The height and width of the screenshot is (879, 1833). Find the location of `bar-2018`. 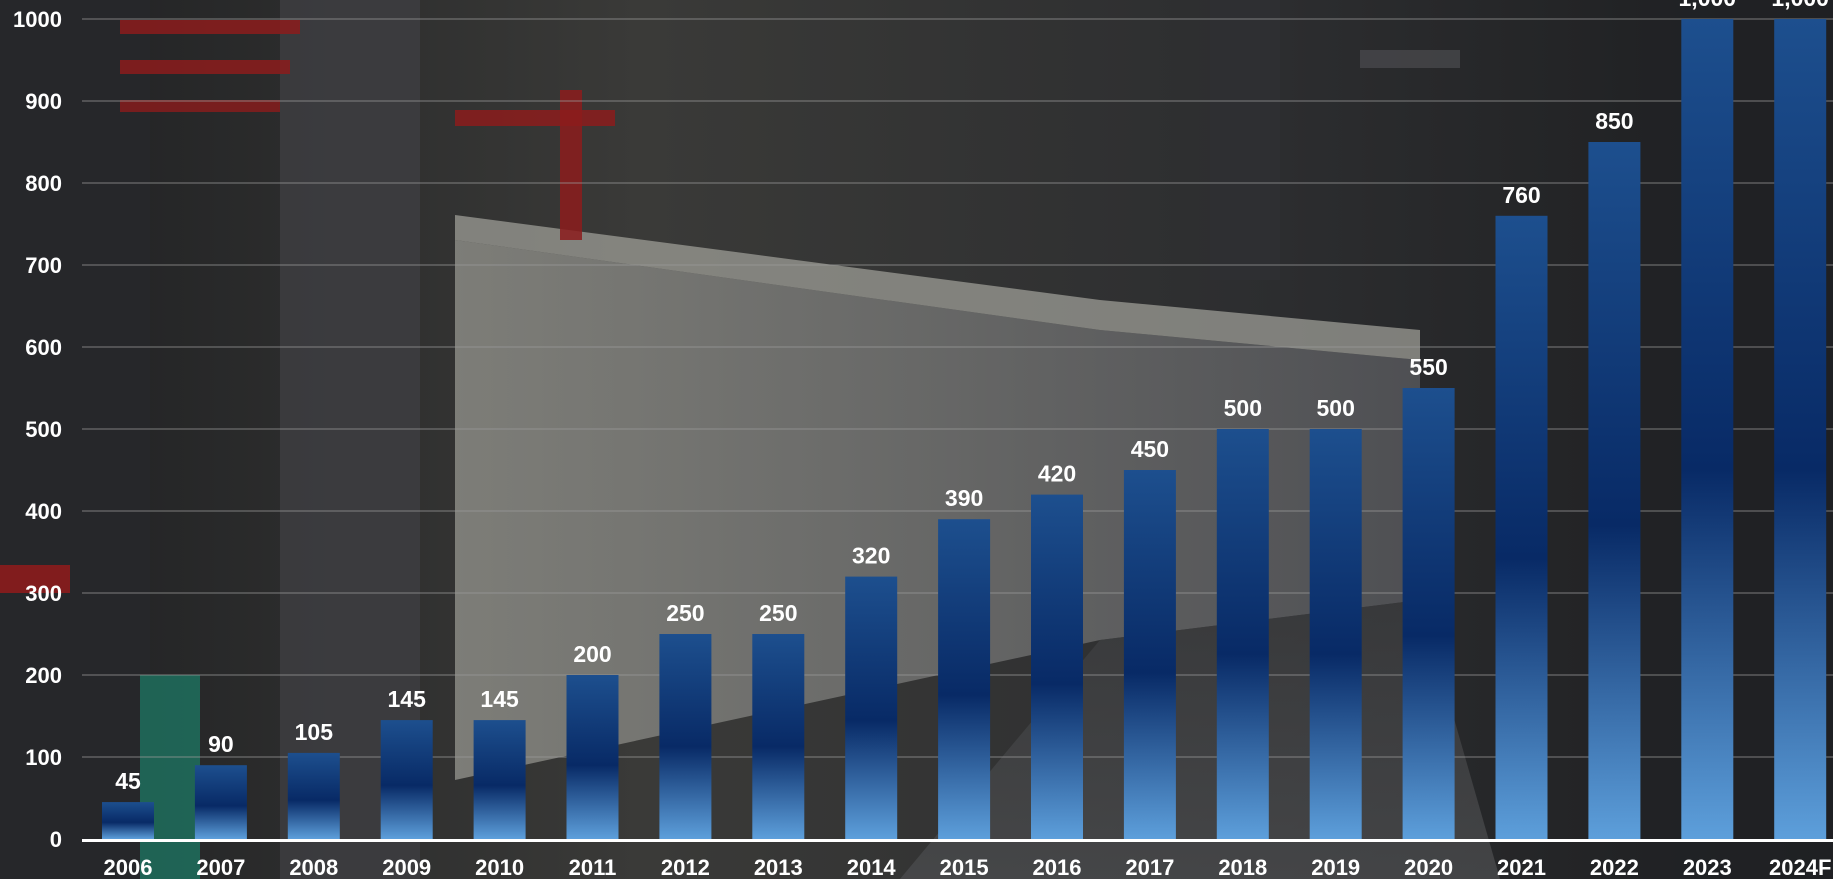

bar-2018 is located at coordinates (1242, 634).